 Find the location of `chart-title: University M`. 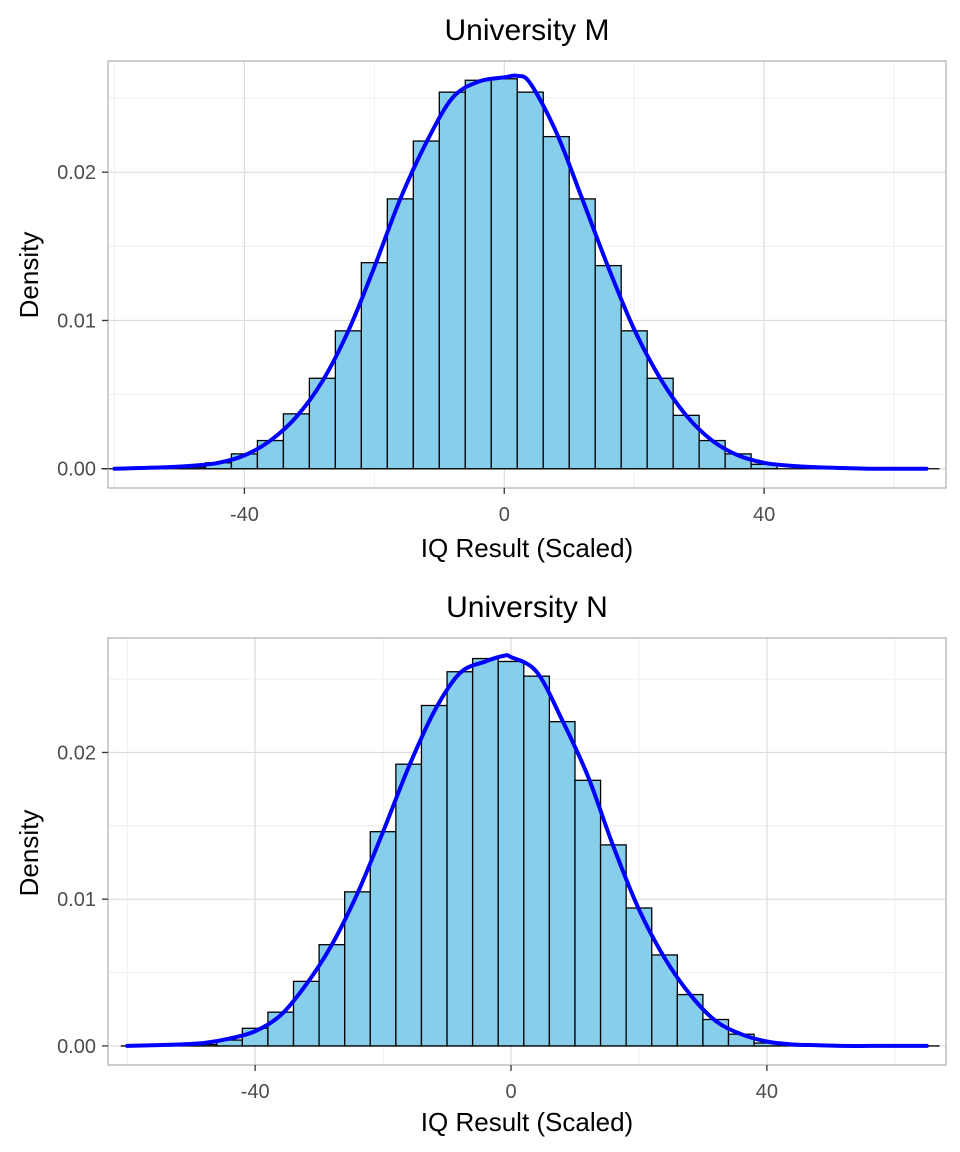

chart-title: University M is located at coordinates (526, 30).